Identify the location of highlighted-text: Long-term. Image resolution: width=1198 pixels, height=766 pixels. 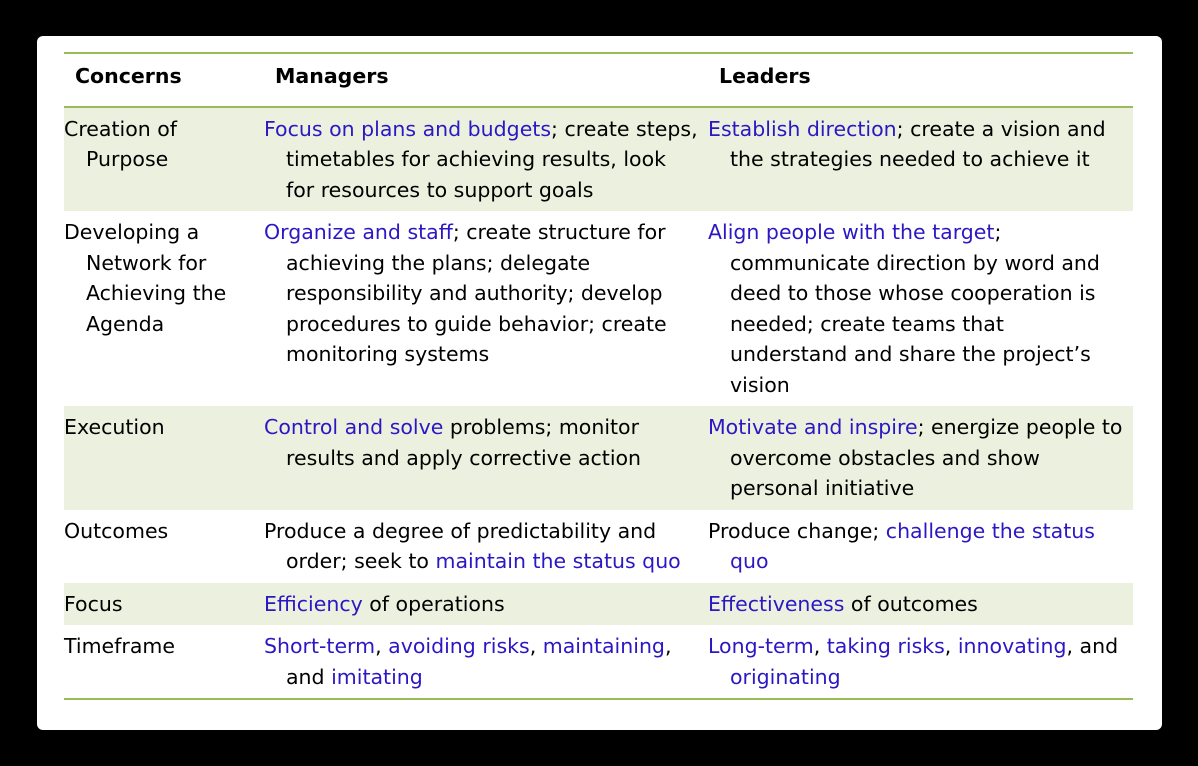
(761, 646).